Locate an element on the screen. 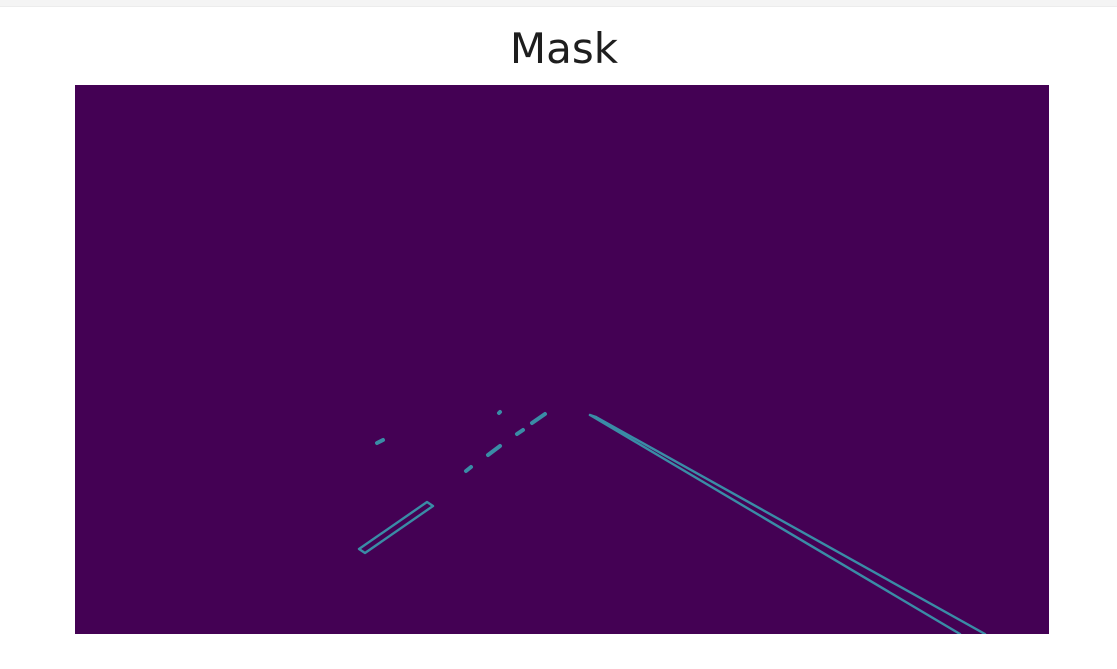  left-lane-dashes is located at coordinates (461, 441).